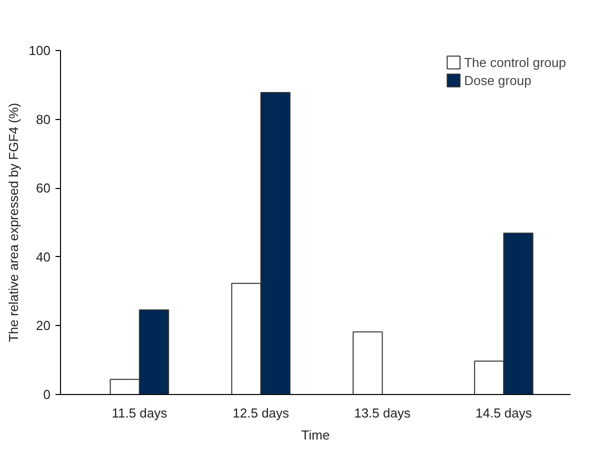 The width and height of the screenshot is (606, 450). I want to click on x-tick-label: 12.5 days, so click(261, 413).